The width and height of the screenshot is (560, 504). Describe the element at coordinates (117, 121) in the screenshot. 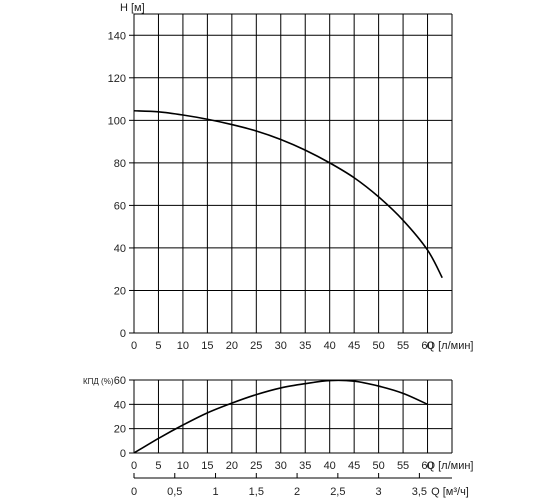

I see `y-tick-label: 100` at that location.